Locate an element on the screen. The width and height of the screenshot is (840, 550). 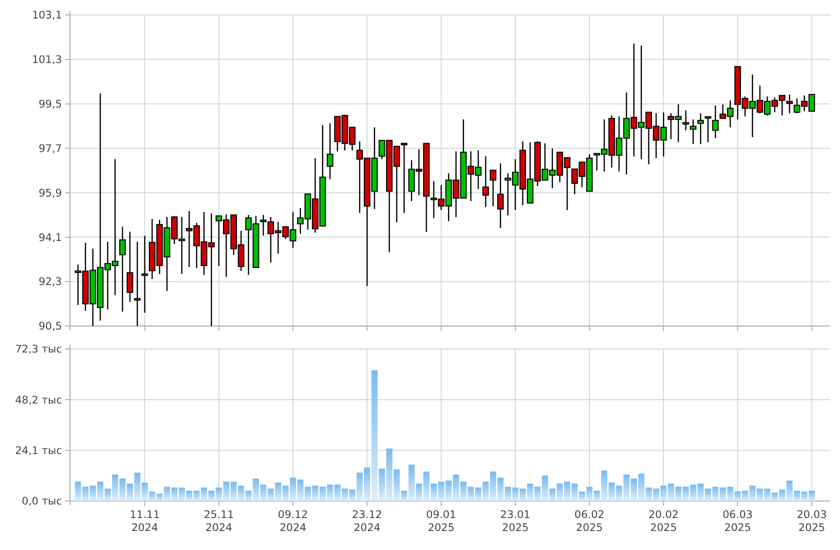
x-tick-label: 11.11 2024 is located at coordinates (145, 521).